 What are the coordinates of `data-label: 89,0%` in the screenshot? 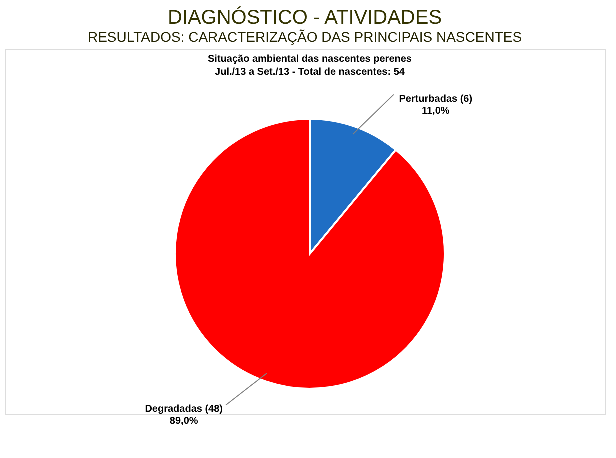 It's located at (184, 422).